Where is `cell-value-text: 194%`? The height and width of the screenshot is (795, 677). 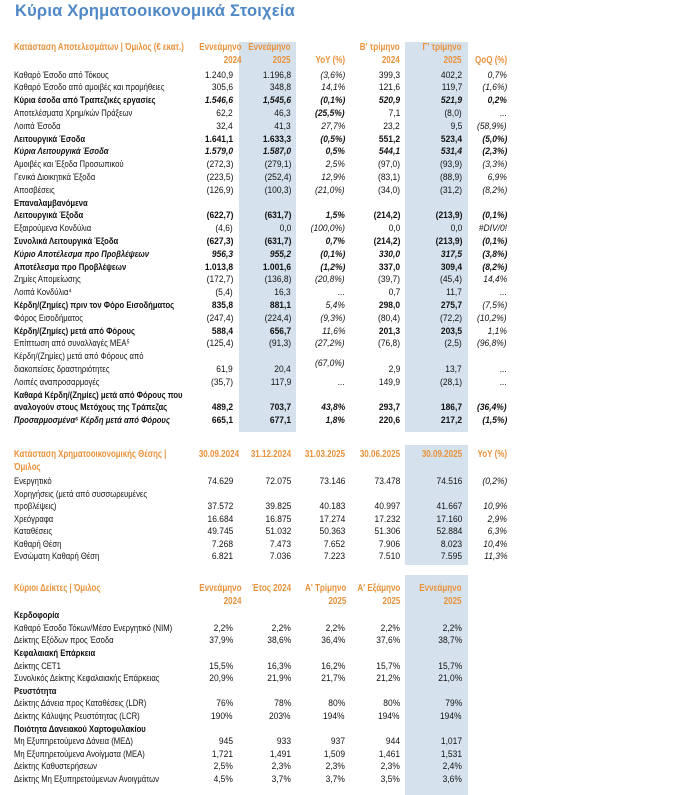
cell-value-text: 194% is located at coordinates (334, 716).